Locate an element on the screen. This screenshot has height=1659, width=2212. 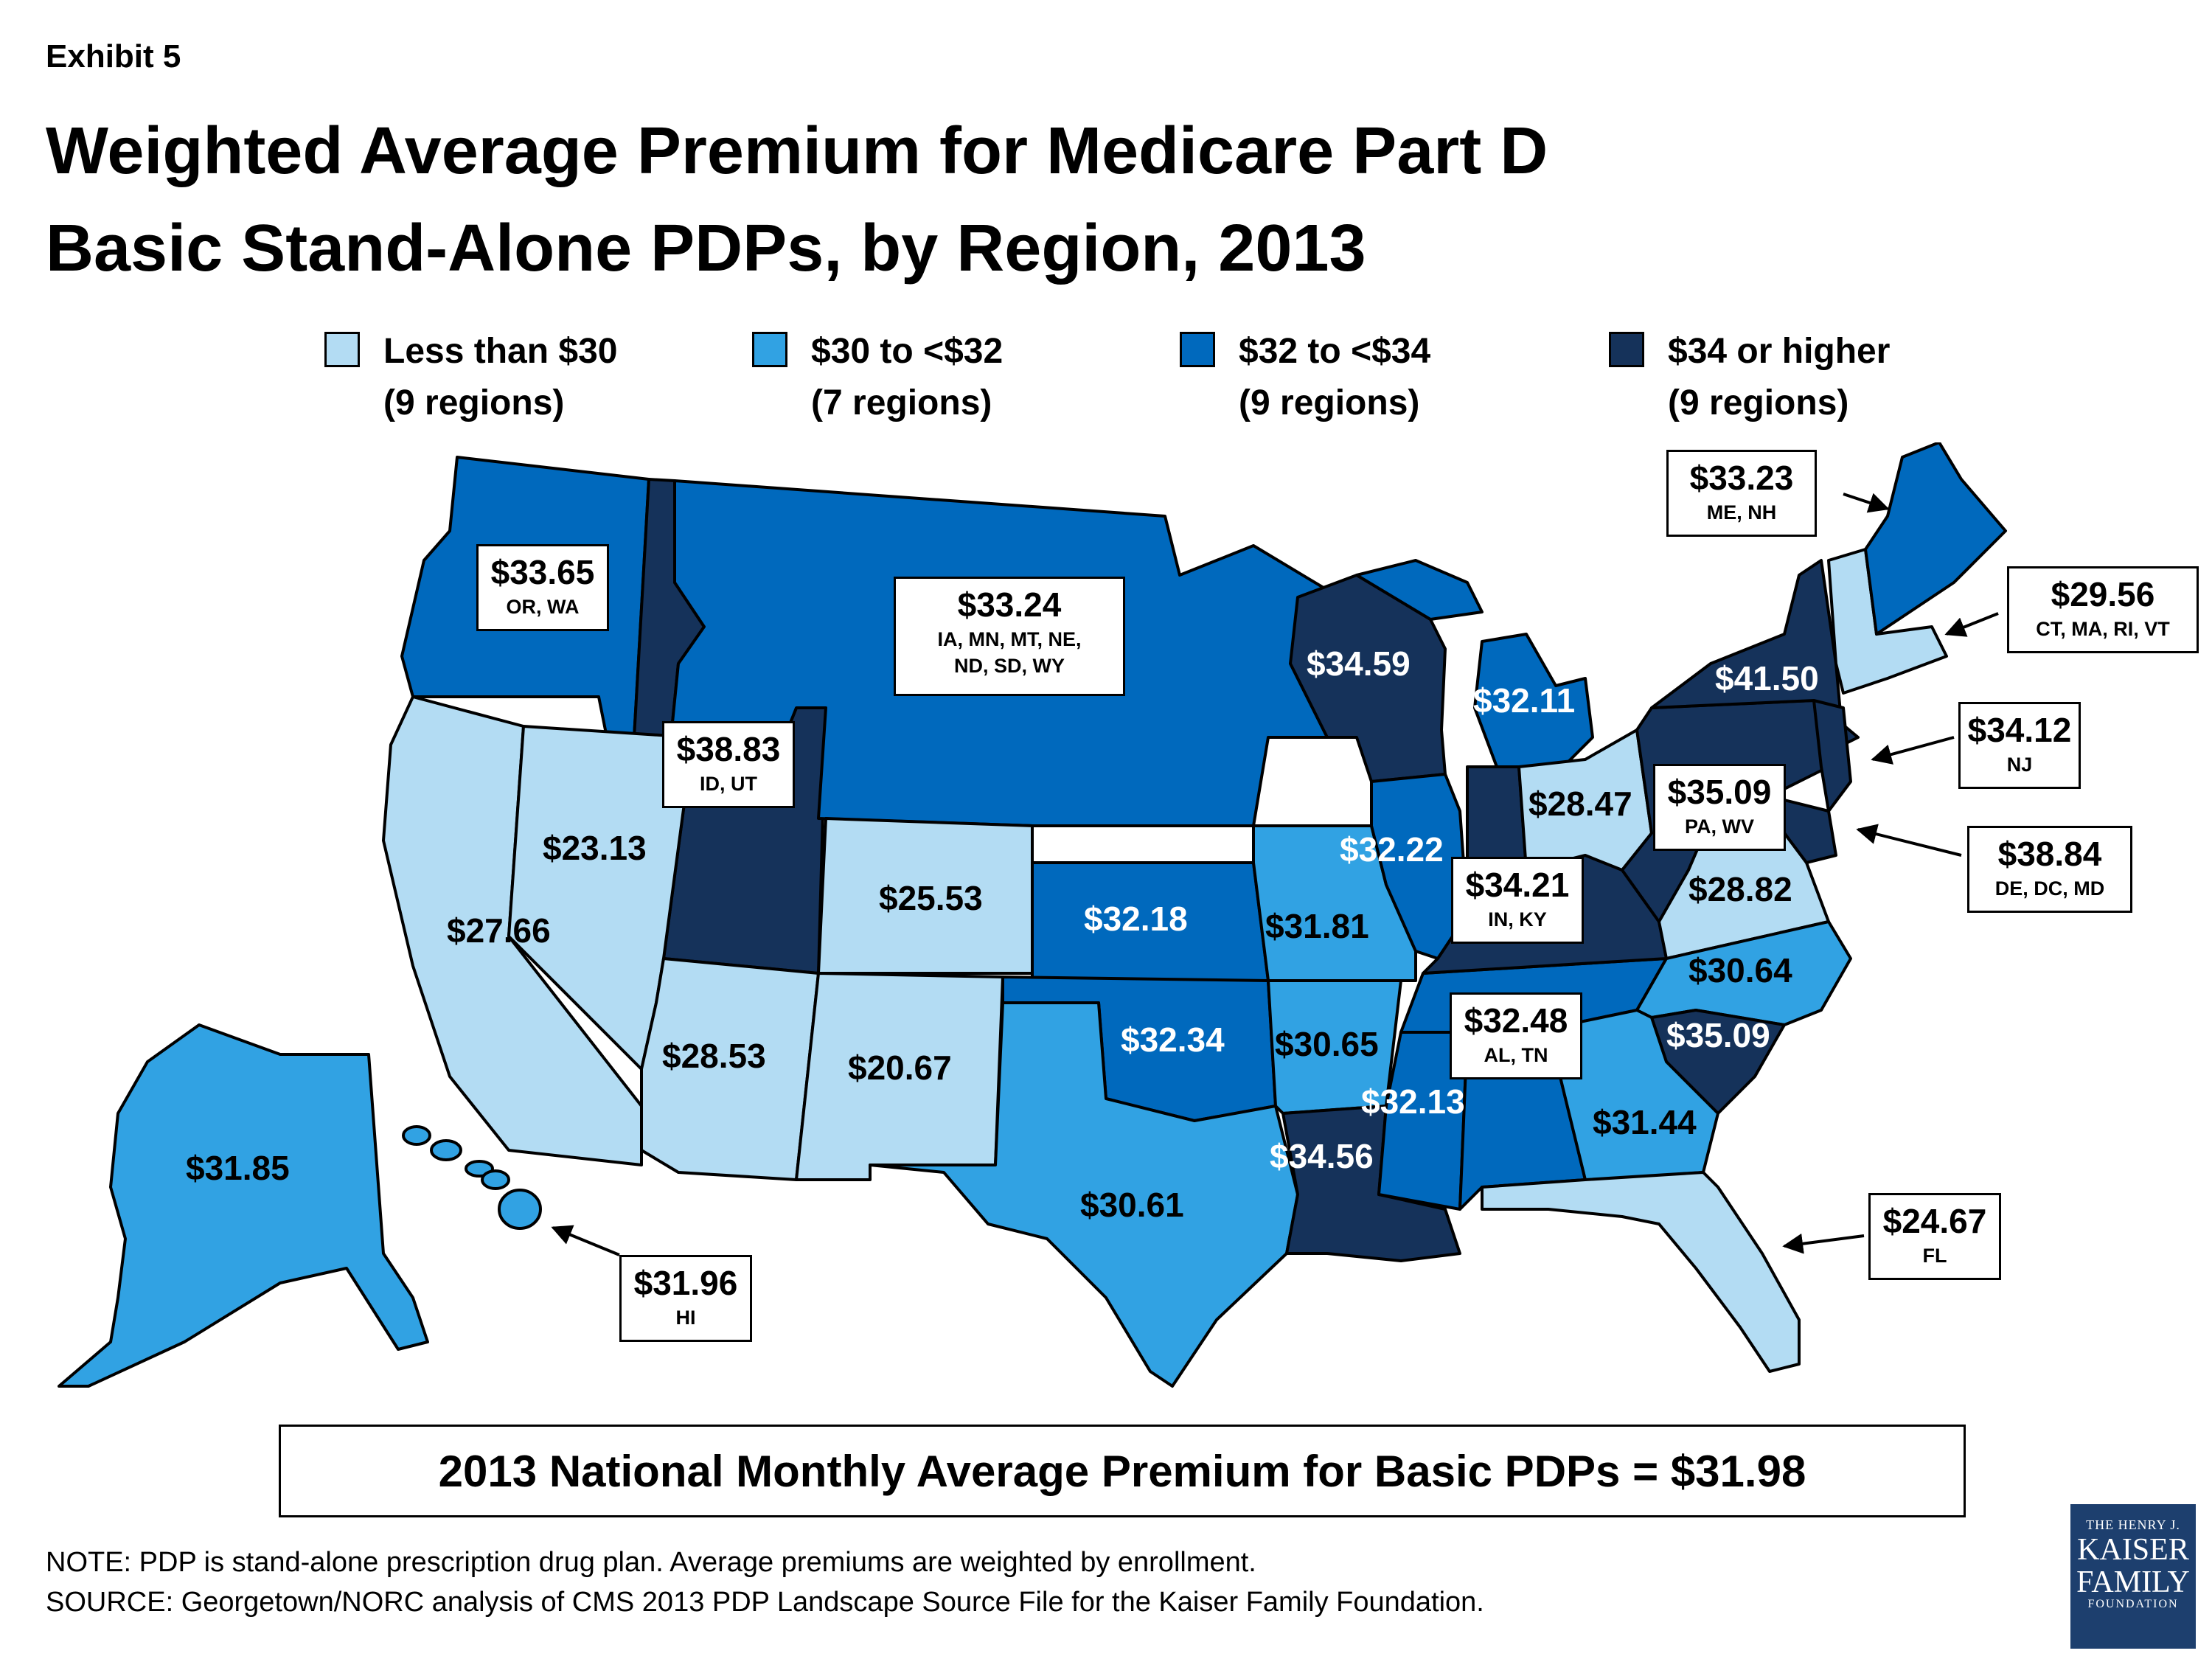
callout-states: CT, MA, RI, VT is located at coordinates (2103, 629).